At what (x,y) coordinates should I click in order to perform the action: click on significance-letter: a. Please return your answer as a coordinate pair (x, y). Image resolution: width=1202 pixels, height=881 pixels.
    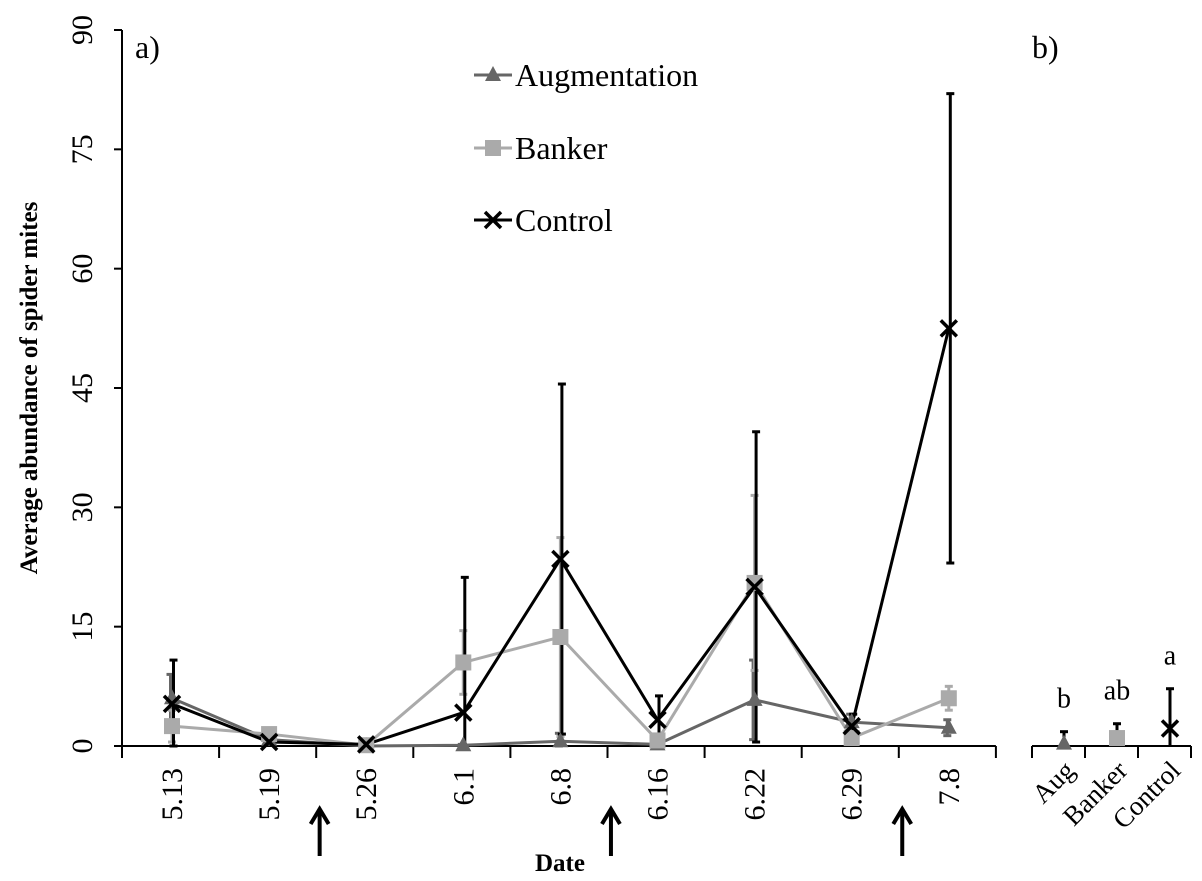
    Looking at the image, I should click on (1170, 656).